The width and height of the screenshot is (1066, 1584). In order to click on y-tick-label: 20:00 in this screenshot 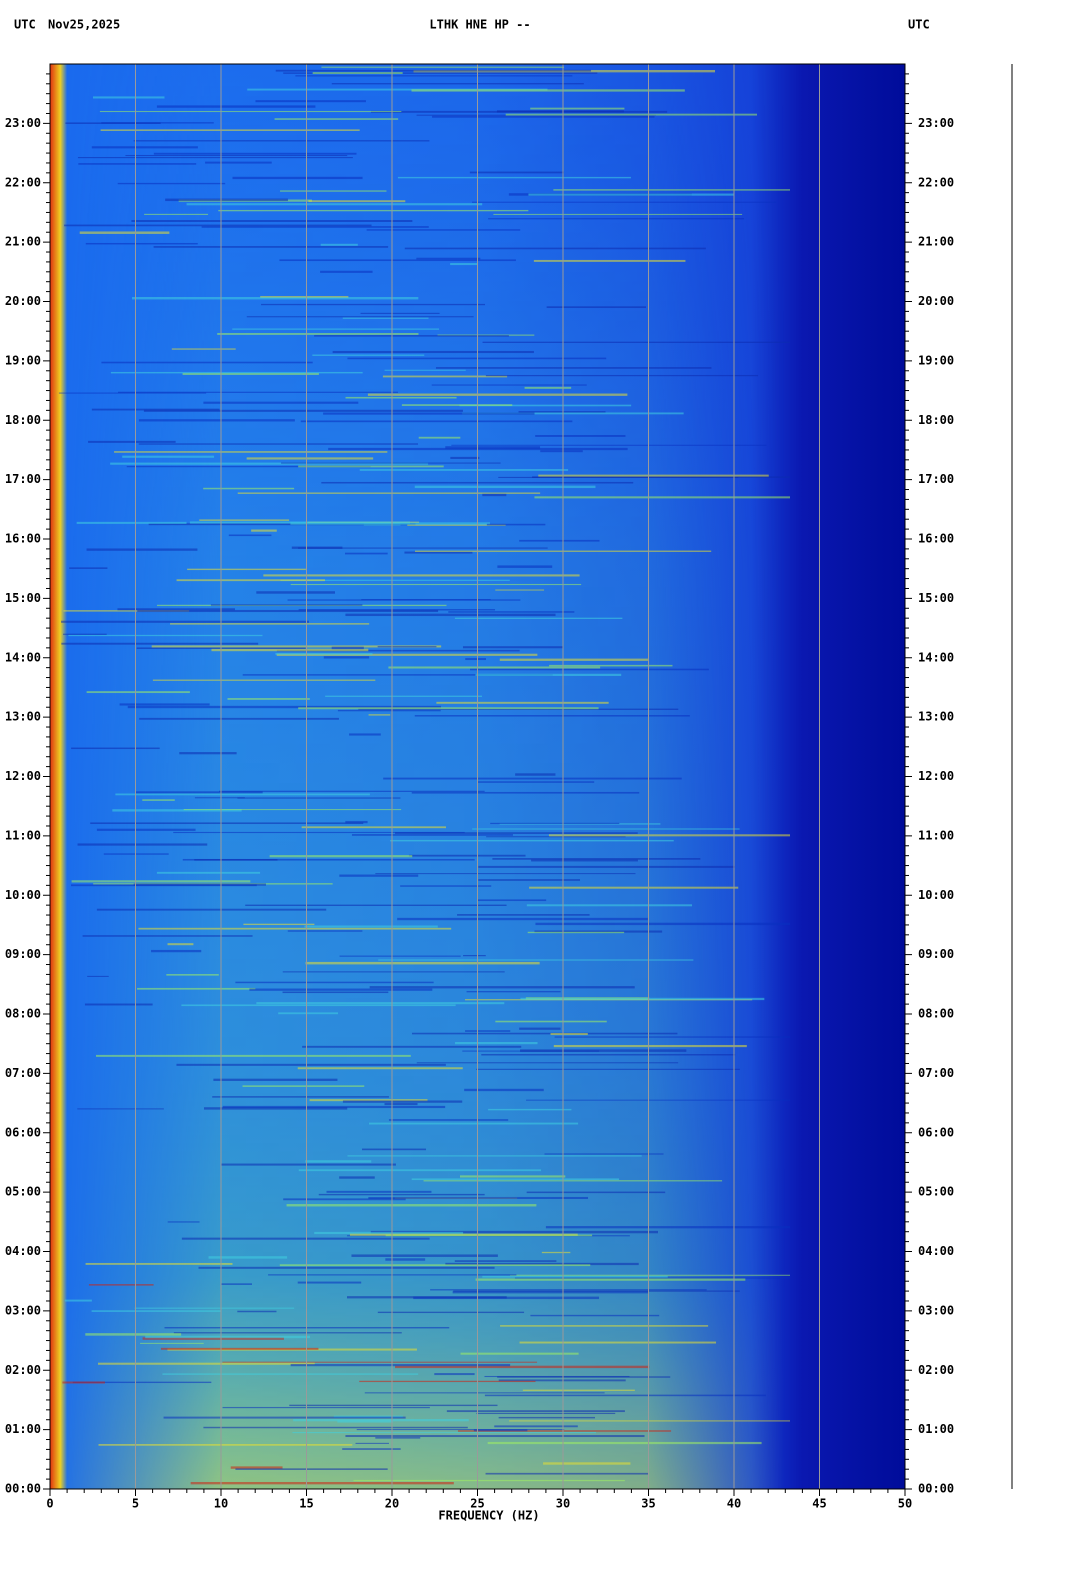, I will do `click(23, 301)`.